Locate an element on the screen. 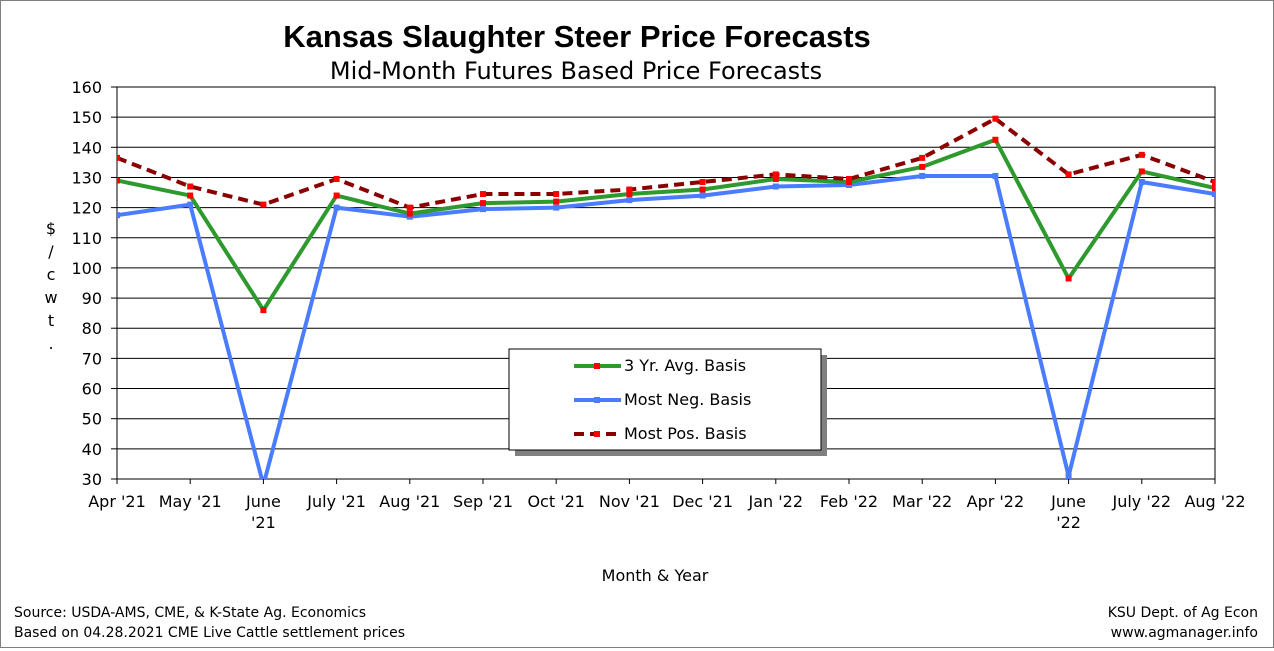 The image size is (1274, 651). x-tick-label-4: Aug '21 is located at coordinates (409, 501).